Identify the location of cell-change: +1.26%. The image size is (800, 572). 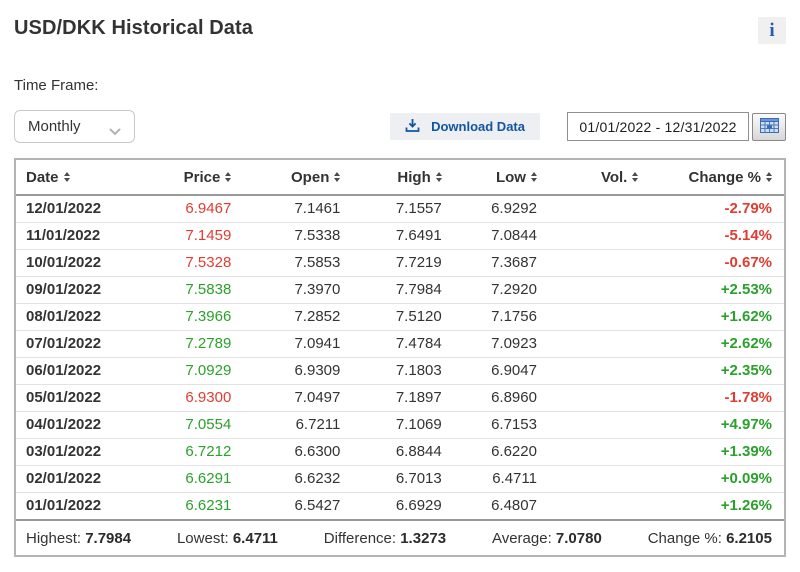
(746, 506).